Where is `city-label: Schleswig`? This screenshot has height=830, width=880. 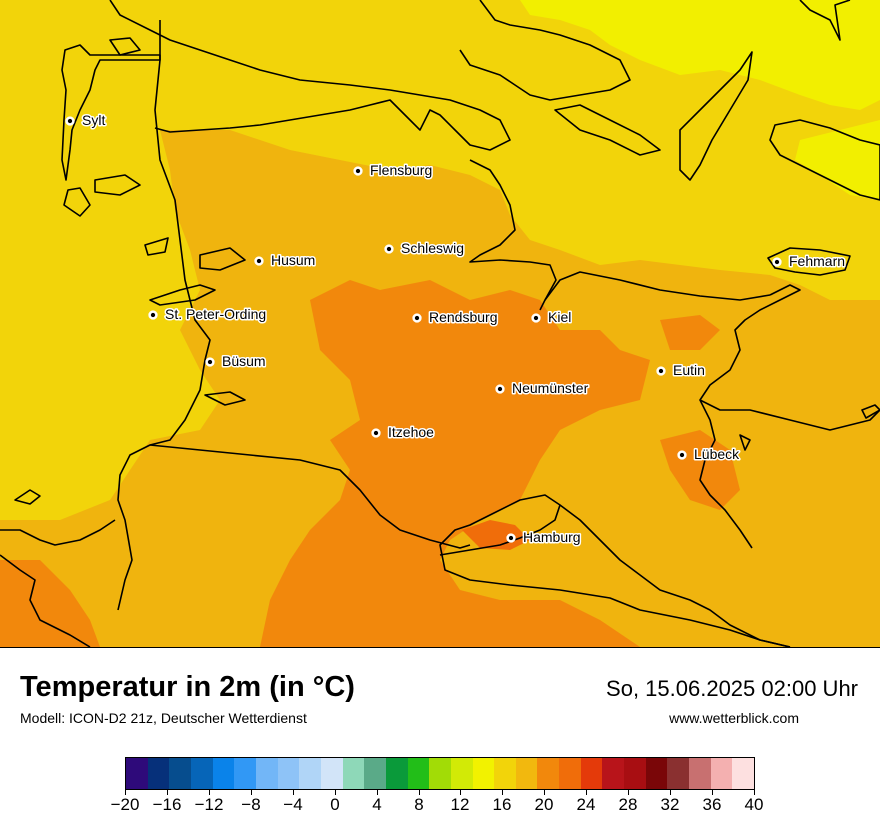
city-label: Schleswig is located at coordinates (432, 248).